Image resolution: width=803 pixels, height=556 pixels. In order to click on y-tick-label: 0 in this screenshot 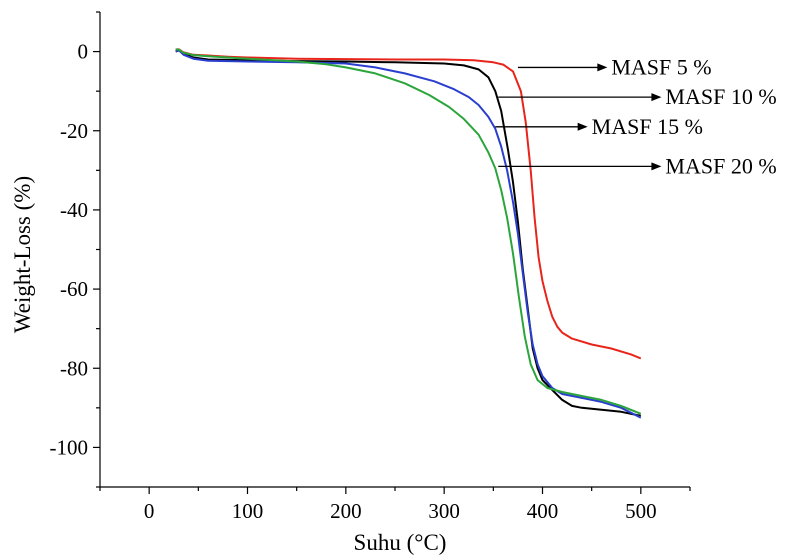, I will do `click(83, 52)`.